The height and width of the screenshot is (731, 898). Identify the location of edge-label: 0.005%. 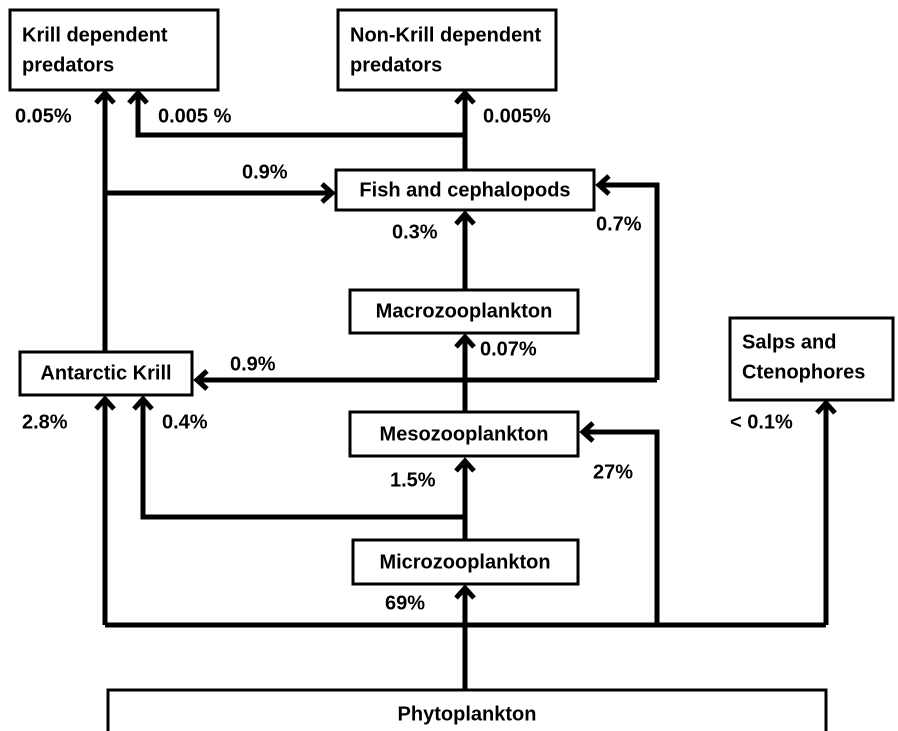
(517, 116).